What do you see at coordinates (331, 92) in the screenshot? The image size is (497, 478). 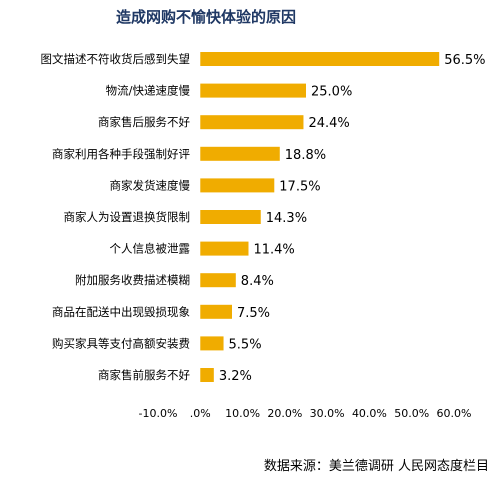 I see `value-label: 25.0%` at bounding box center [331, 92].